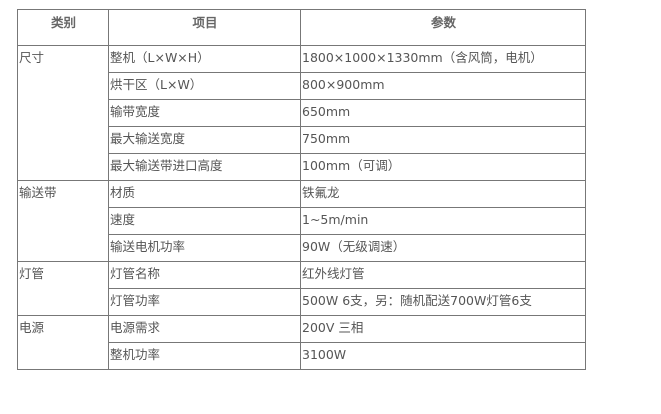  I want to click on item-cell: 输送电机功率, so click(204, 248).